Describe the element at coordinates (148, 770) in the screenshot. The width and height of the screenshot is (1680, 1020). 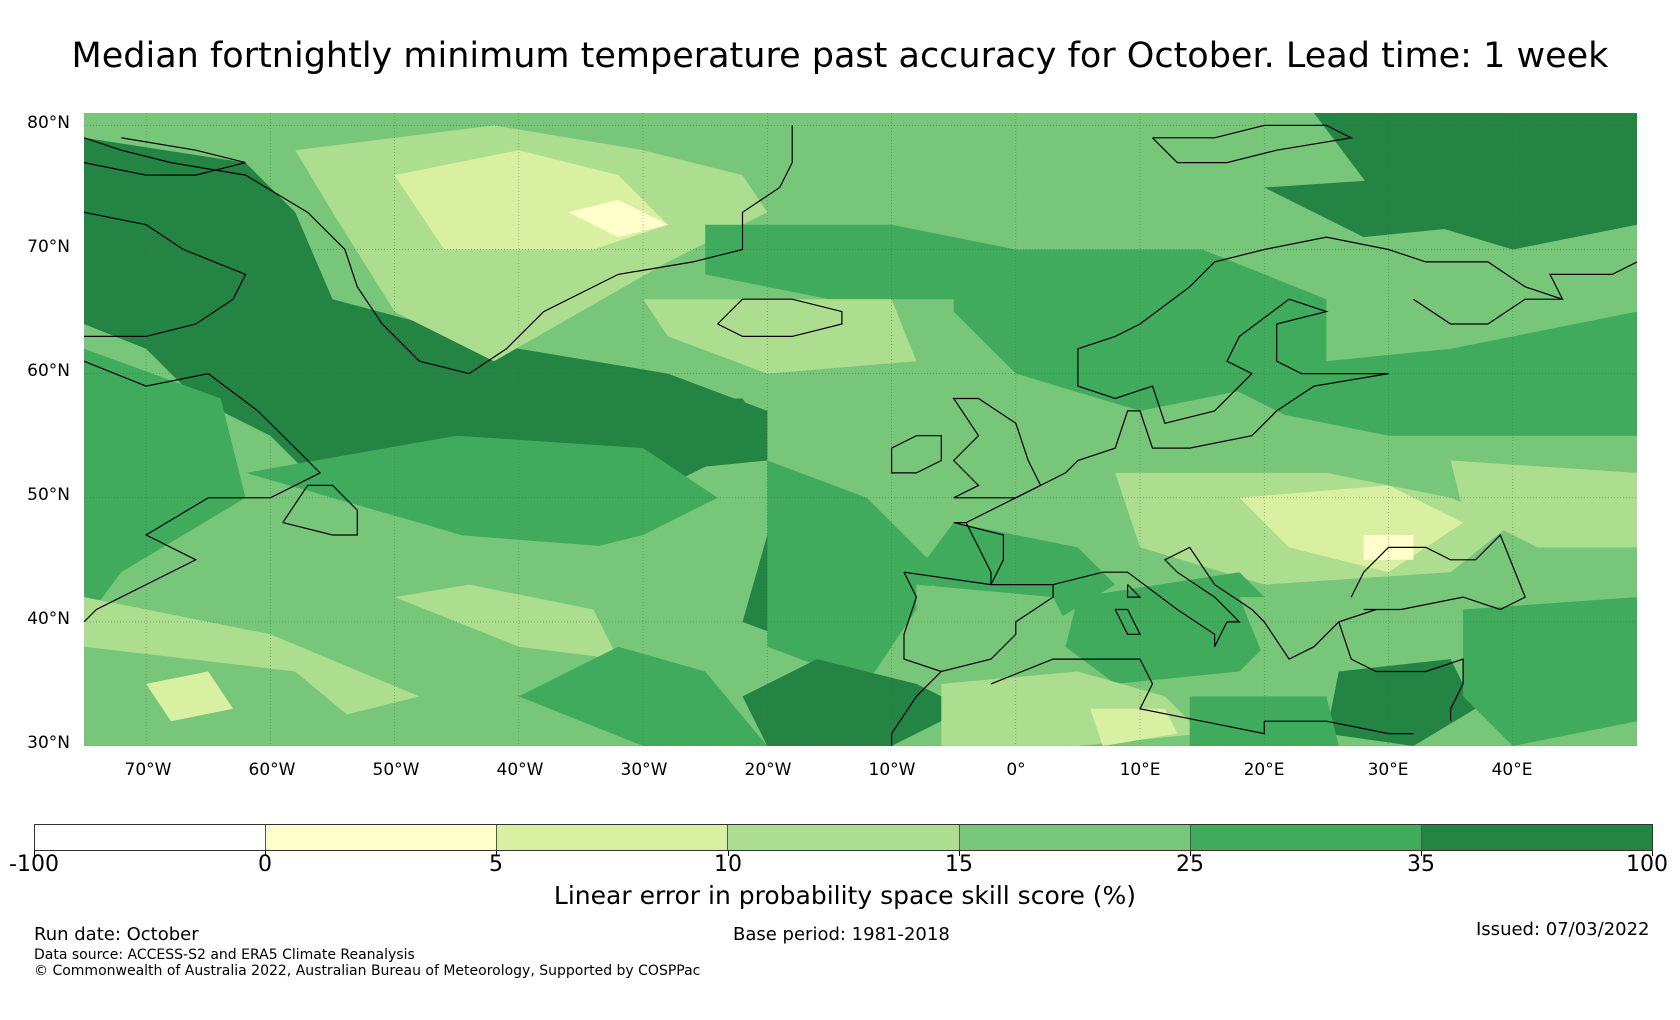
I see `lon-label-70w: 70°W` at that location.